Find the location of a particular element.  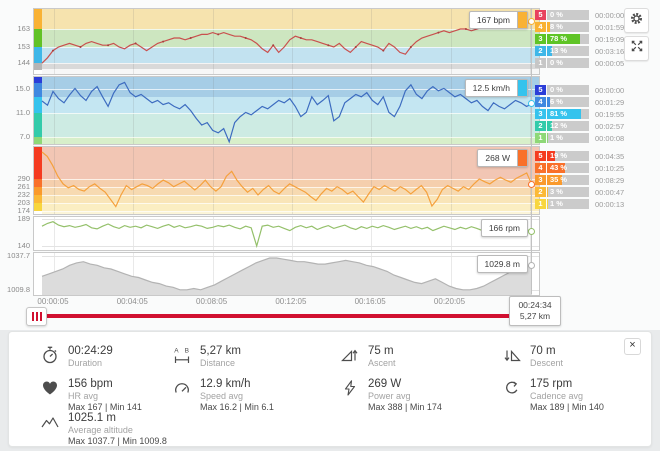

summary-value: 156 bpm is located at coordinates (90, 384).